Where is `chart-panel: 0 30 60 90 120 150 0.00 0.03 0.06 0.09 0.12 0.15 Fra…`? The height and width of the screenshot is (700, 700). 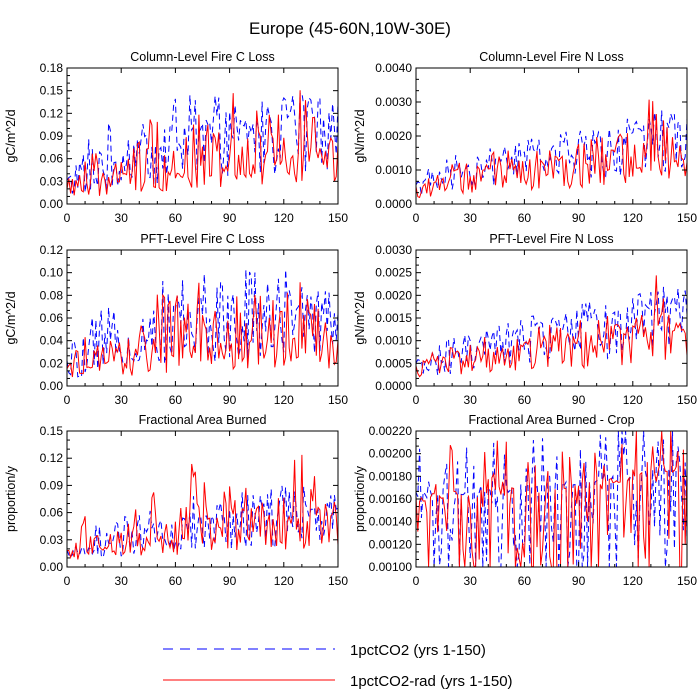 chart-panel: 0 30 60 90 120 150 0.00 0.03 0.06 0.09 0.12 0.15 Fra… is located at coordinates (176, 500).